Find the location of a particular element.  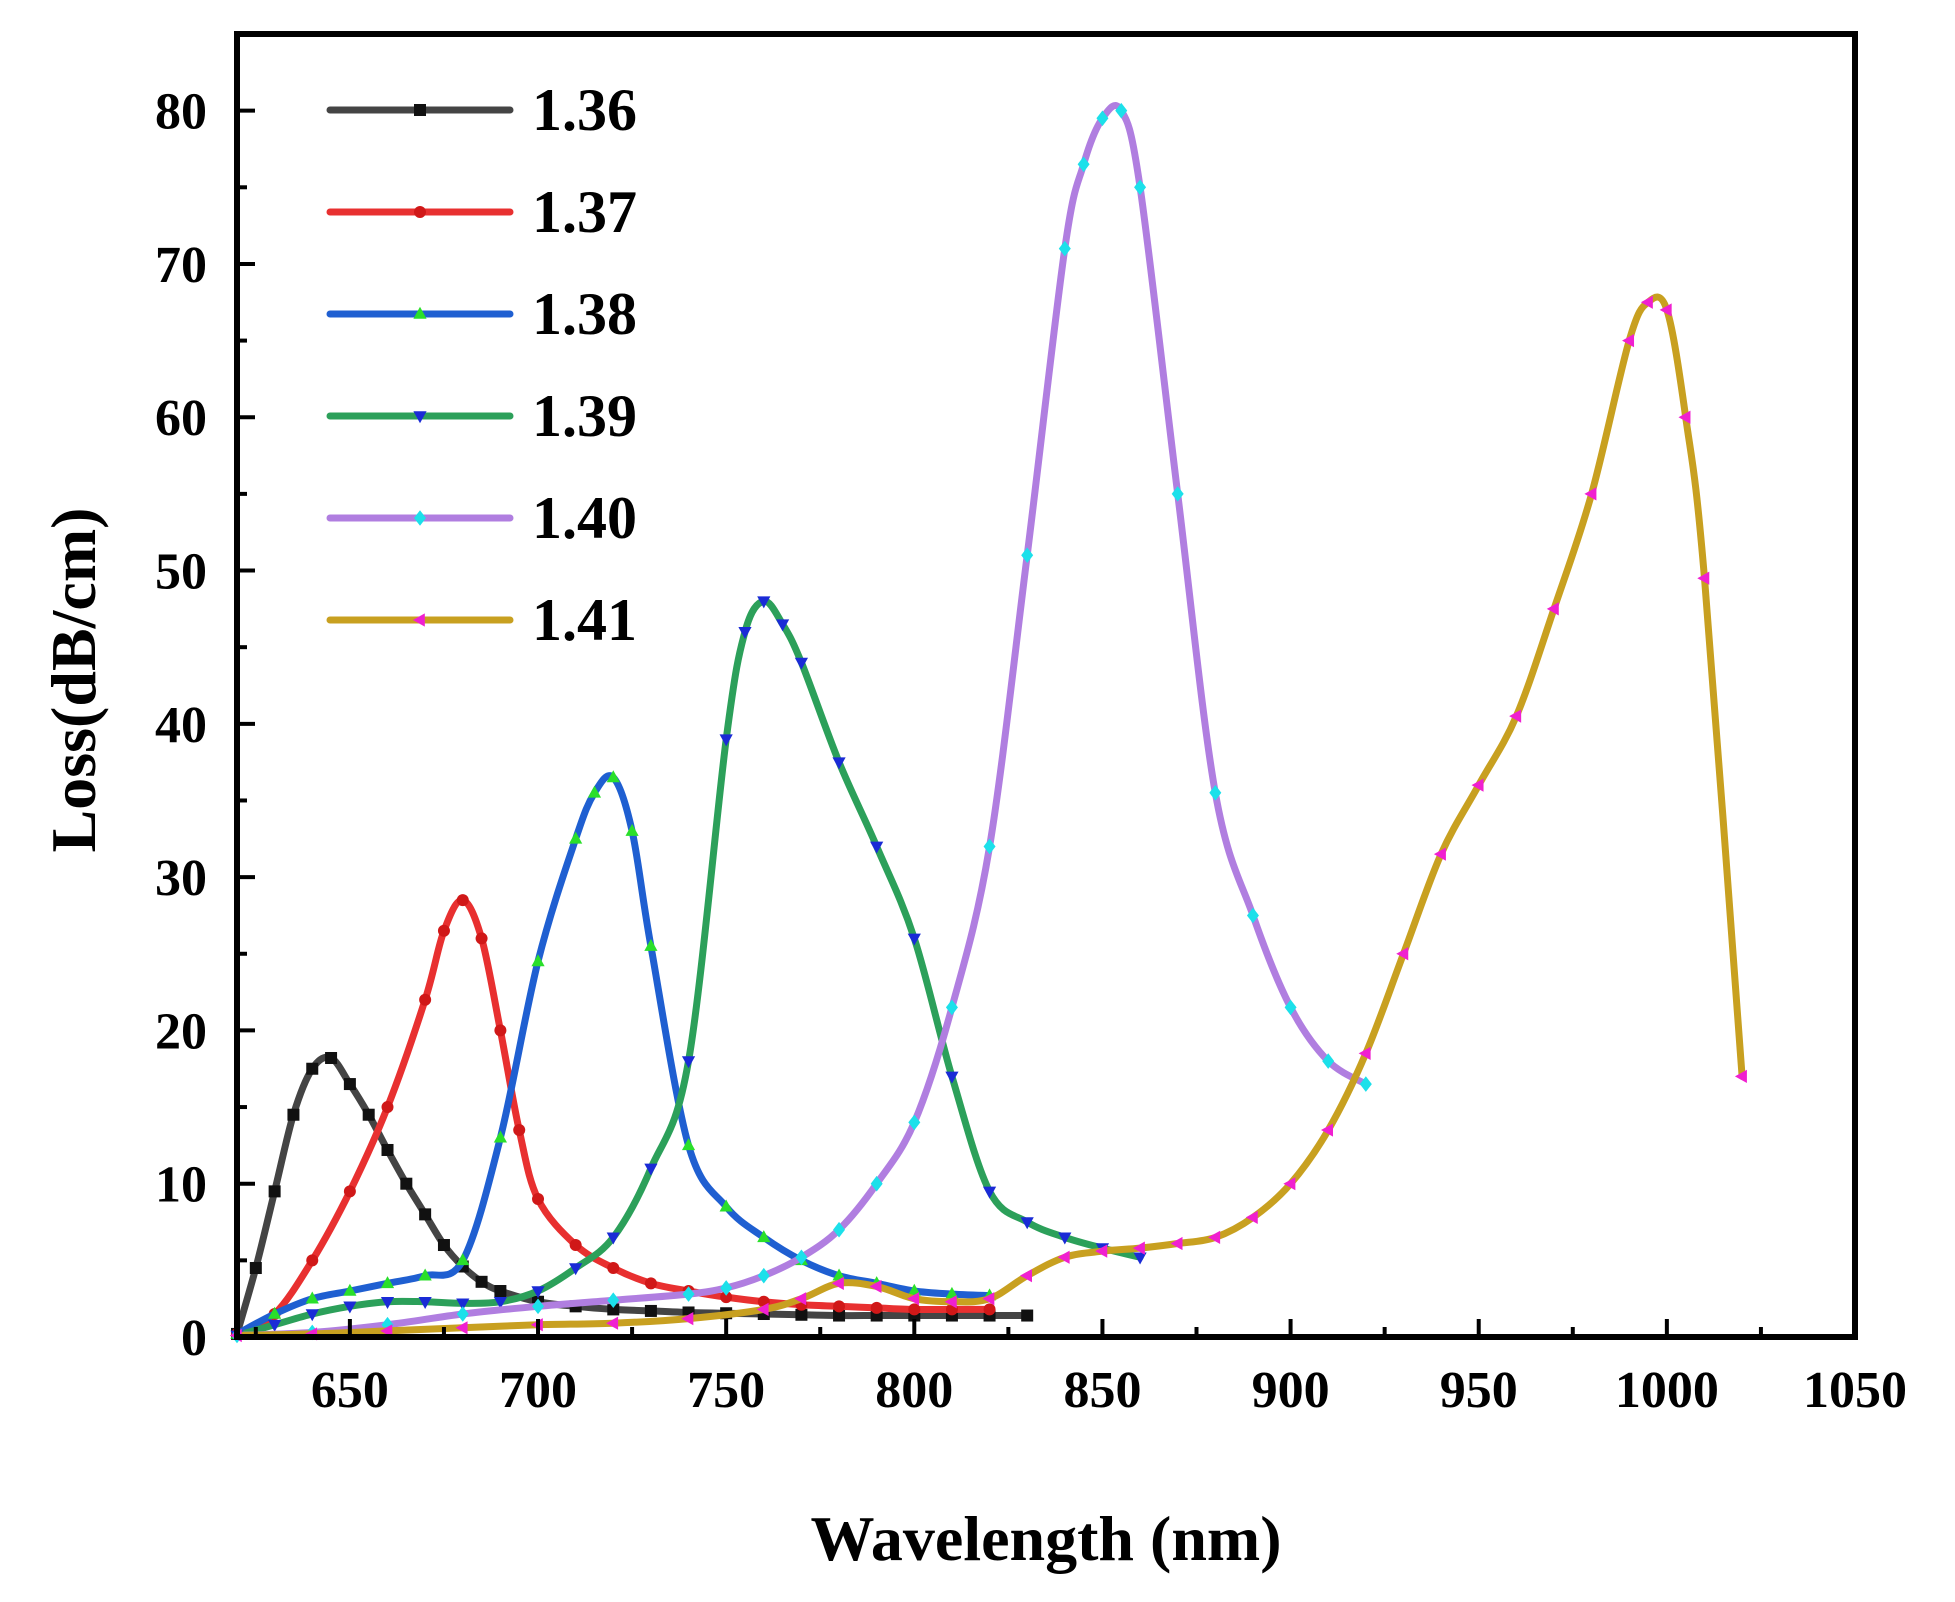

y-tick-label: 80 is located at coordinates (181, 112).